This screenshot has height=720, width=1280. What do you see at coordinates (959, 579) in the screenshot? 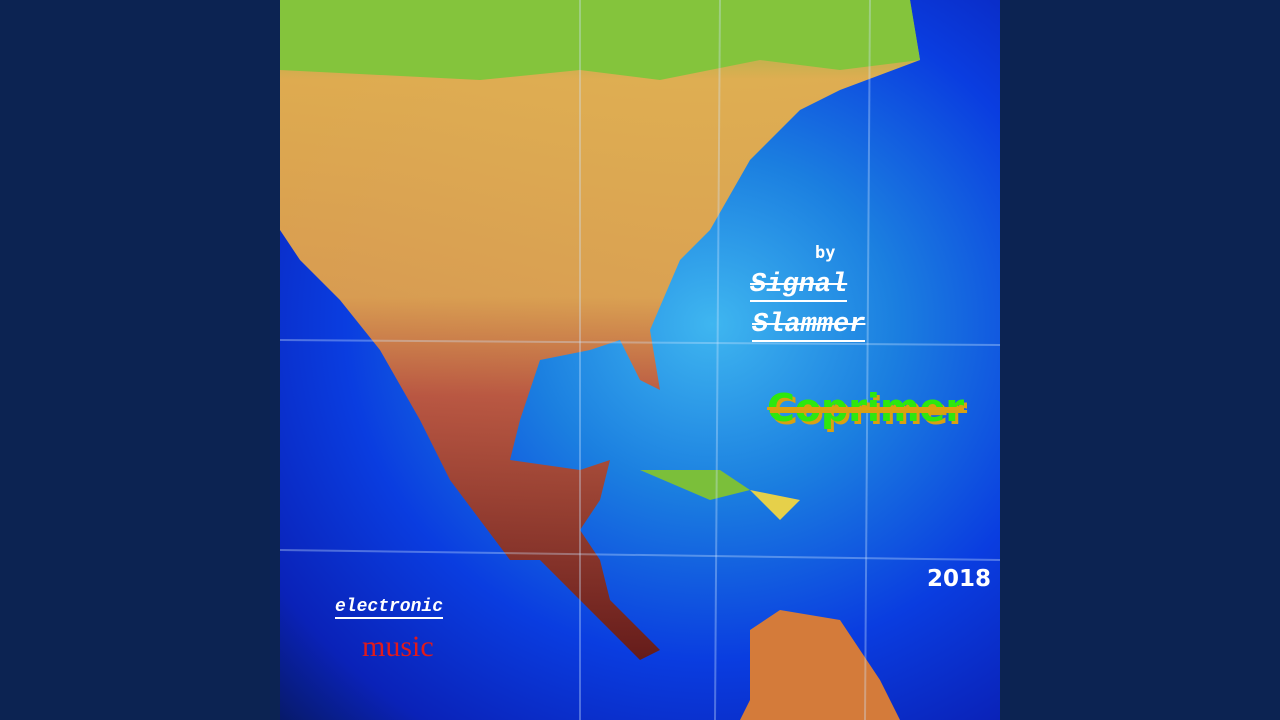
I see `release-year: 2018` at bounding box center [959, 579].